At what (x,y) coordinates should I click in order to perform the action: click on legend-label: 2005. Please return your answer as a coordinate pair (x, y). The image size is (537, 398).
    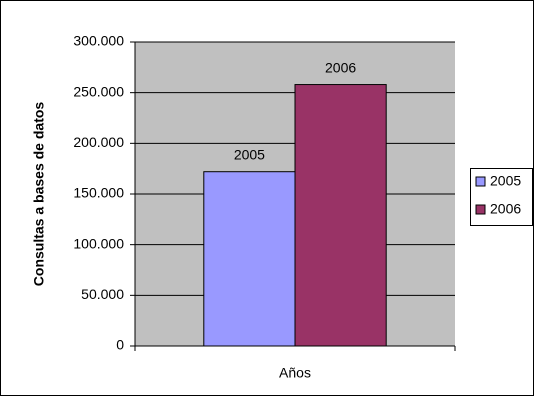
    Looking at the image, I should click on (505, 181).